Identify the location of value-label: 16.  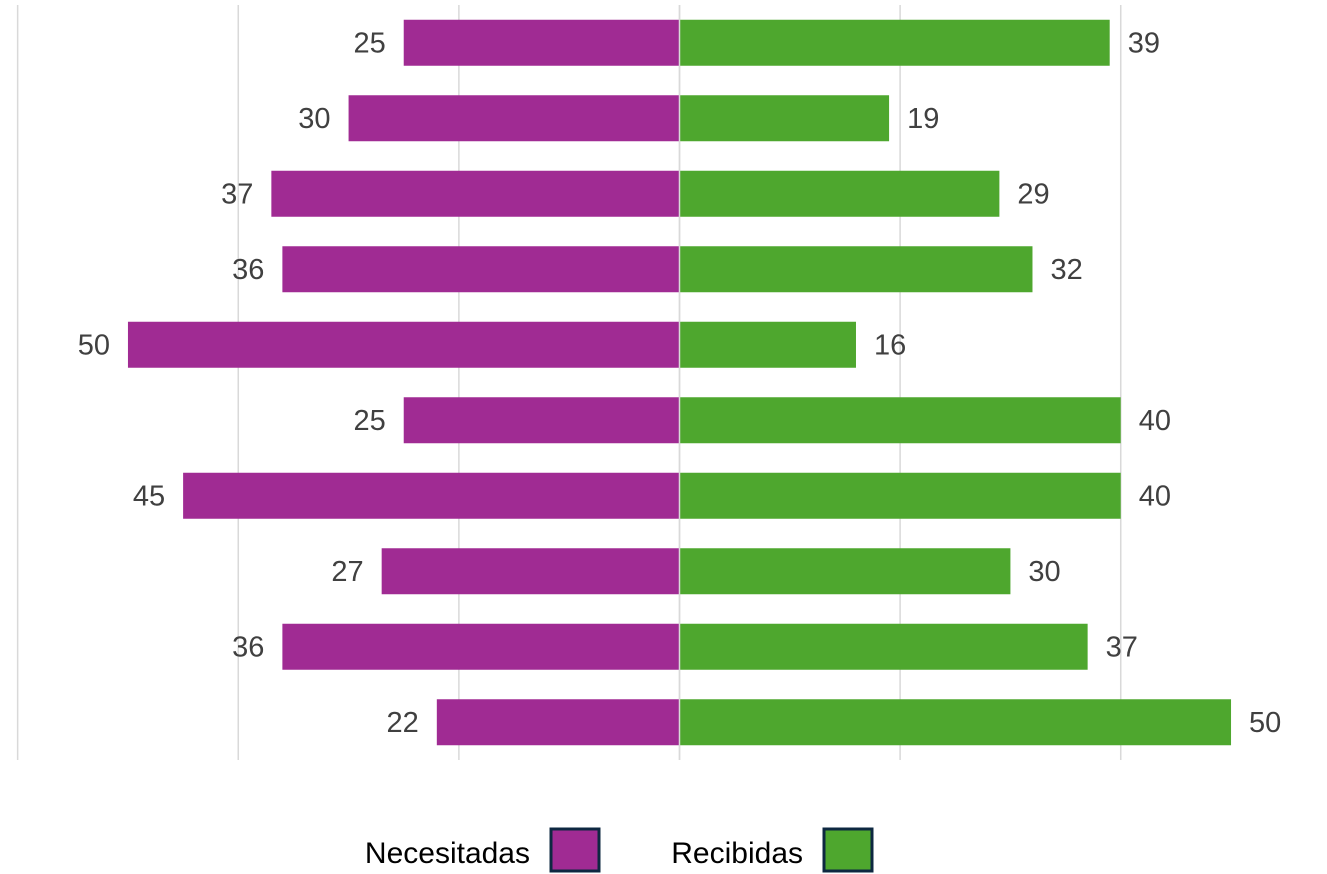
(890, 345).